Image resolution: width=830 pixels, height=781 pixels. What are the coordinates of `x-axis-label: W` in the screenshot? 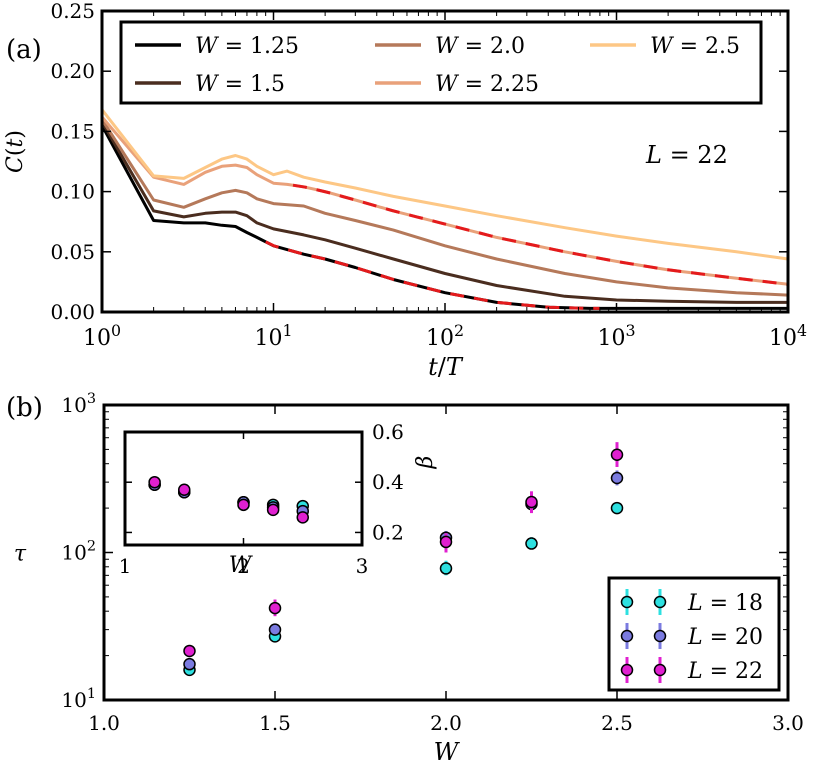 It's located at (447, 752).